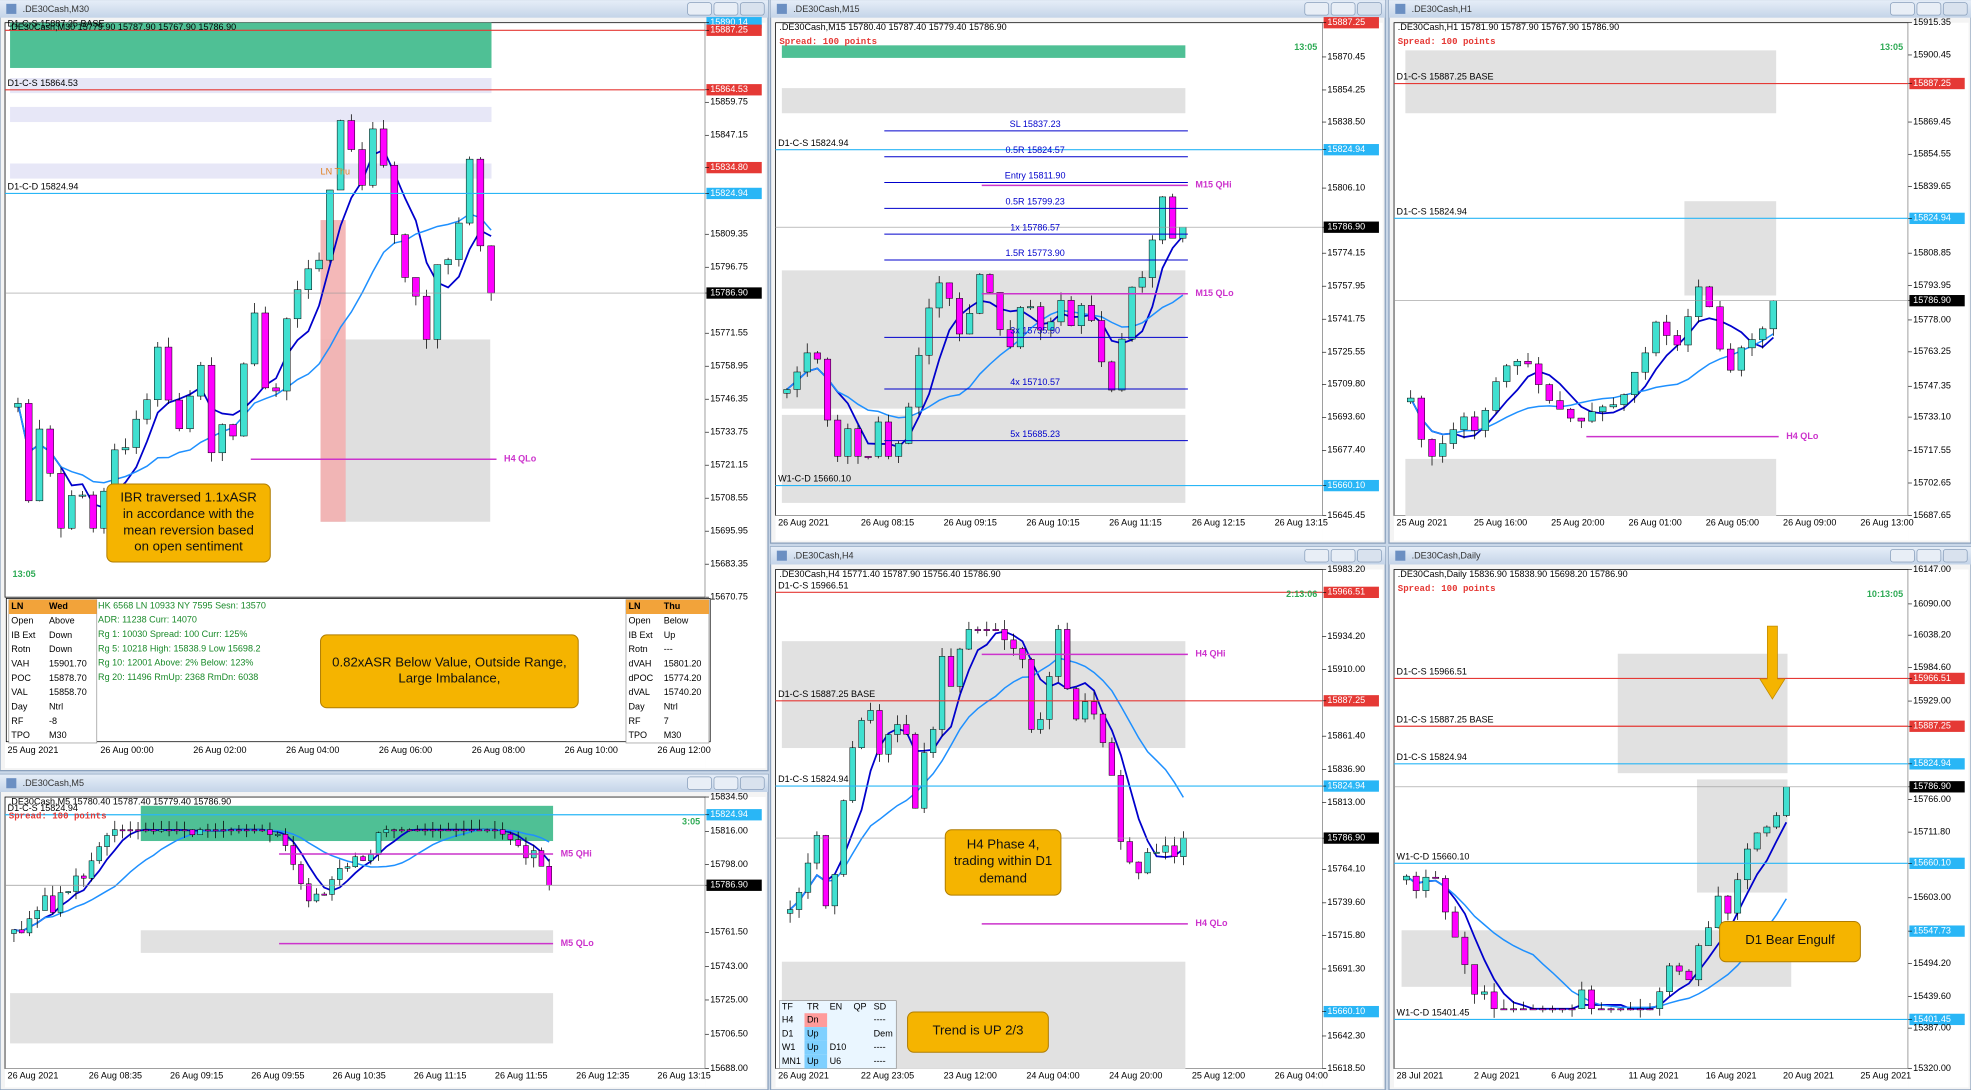 This screenshot has width=1971, height=1090. What do you see at coordinates (1035, 176) in the screenshot?
I see `level-label: Entry 15811.90` at bounding box center [1035, 176].